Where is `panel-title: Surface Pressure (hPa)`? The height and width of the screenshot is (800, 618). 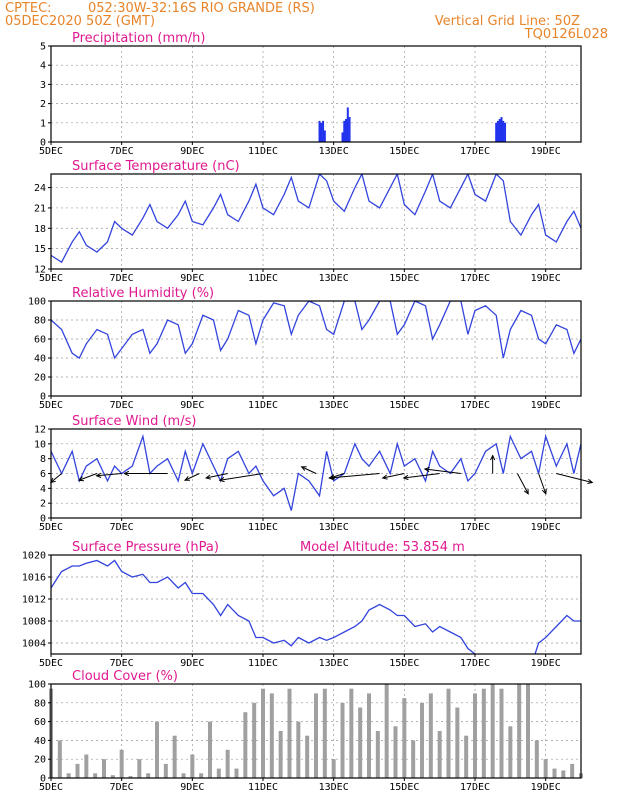 panel-title: Surface Pressure (hPa) is located at coordinates (145, 547).